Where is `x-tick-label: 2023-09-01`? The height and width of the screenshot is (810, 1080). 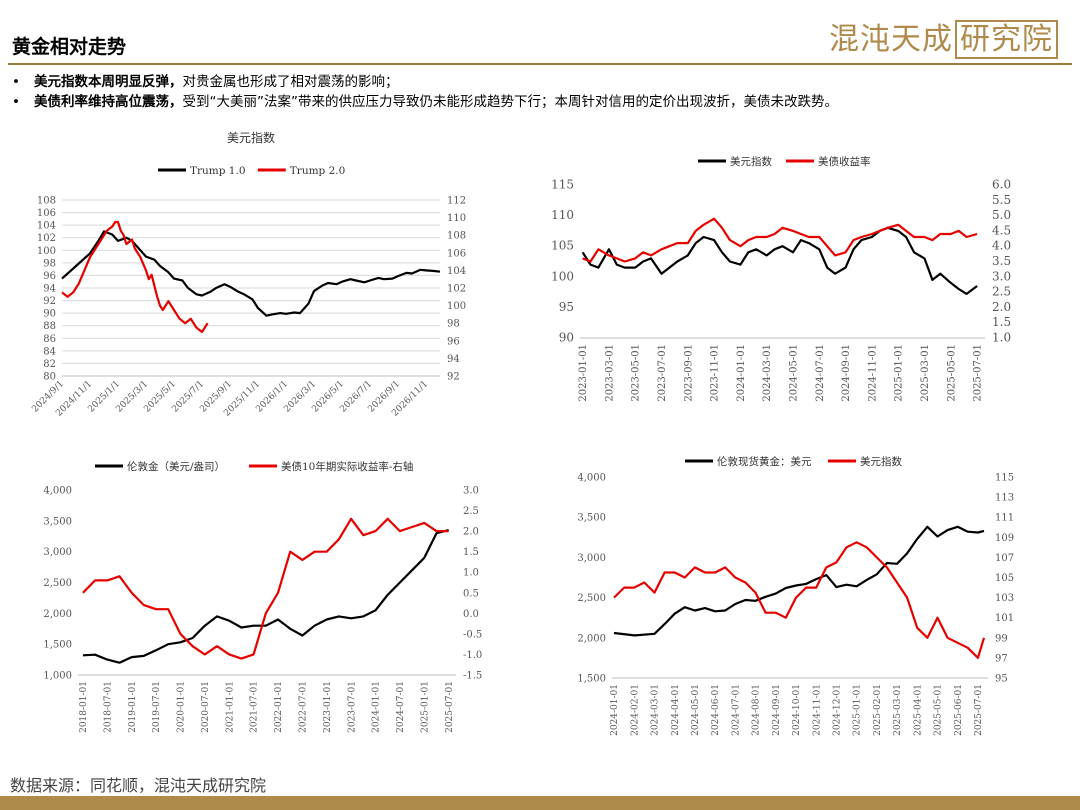 x-tick-label: 2023-09-01 is located at coordinates (688, 373).